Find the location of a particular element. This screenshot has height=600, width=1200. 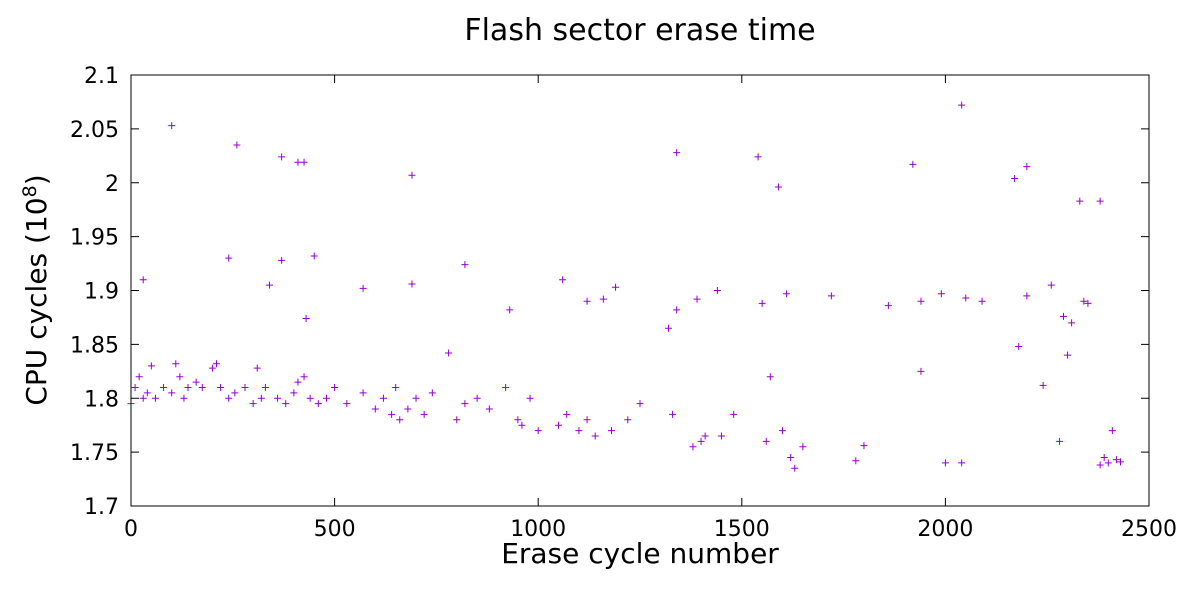

y-tick-label: 1.7 is located at coordinates (101, 507).